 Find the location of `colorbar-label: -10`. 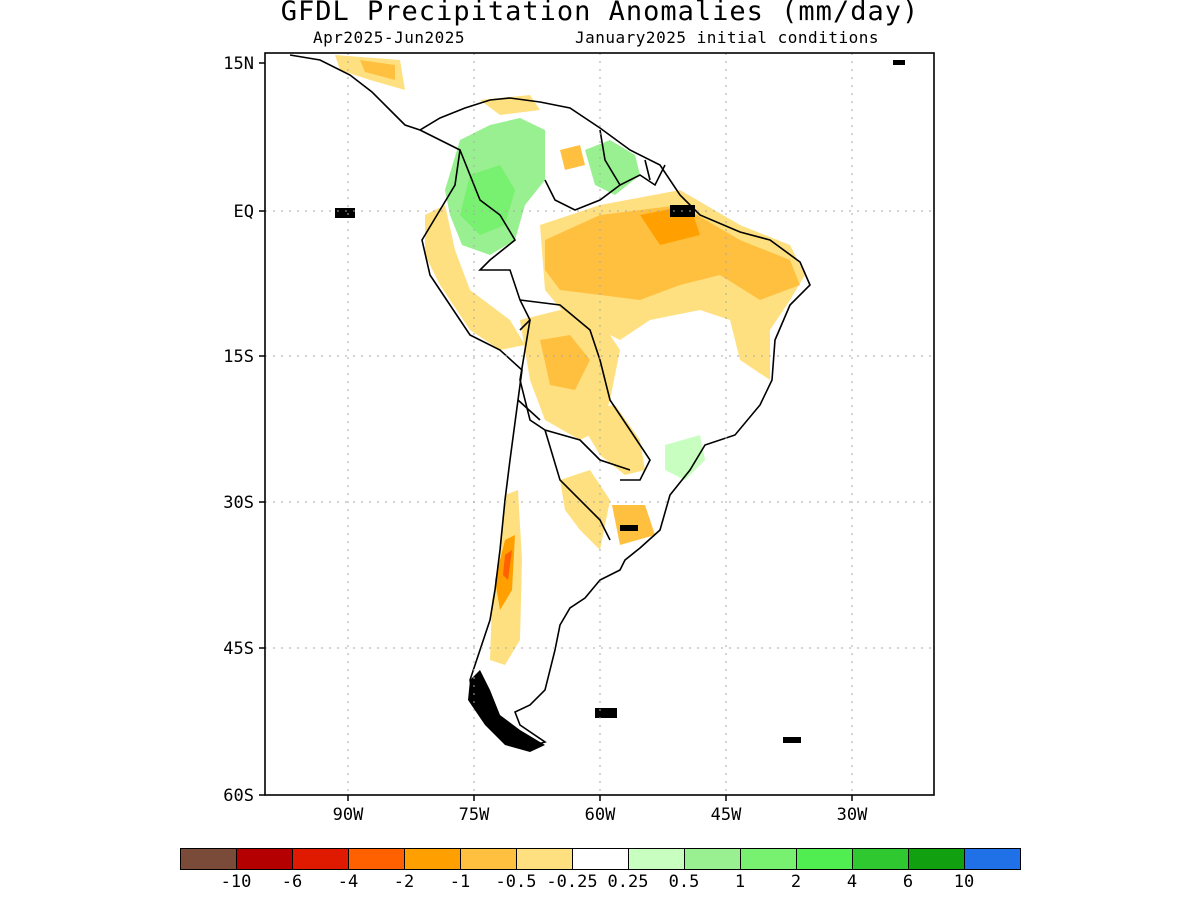

colorbar-label: -10 is located at coordinates (236, 882).